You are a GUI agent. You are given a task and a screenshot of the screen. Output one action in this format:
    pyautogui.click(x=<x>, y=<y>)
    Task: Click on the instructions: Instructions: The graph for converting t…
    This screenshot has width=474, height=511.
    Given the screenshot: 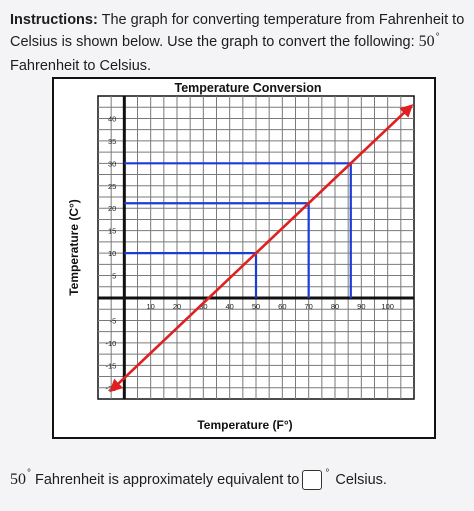 What is the action you would take?
    pyautogui.click(x=239, y=43)
    